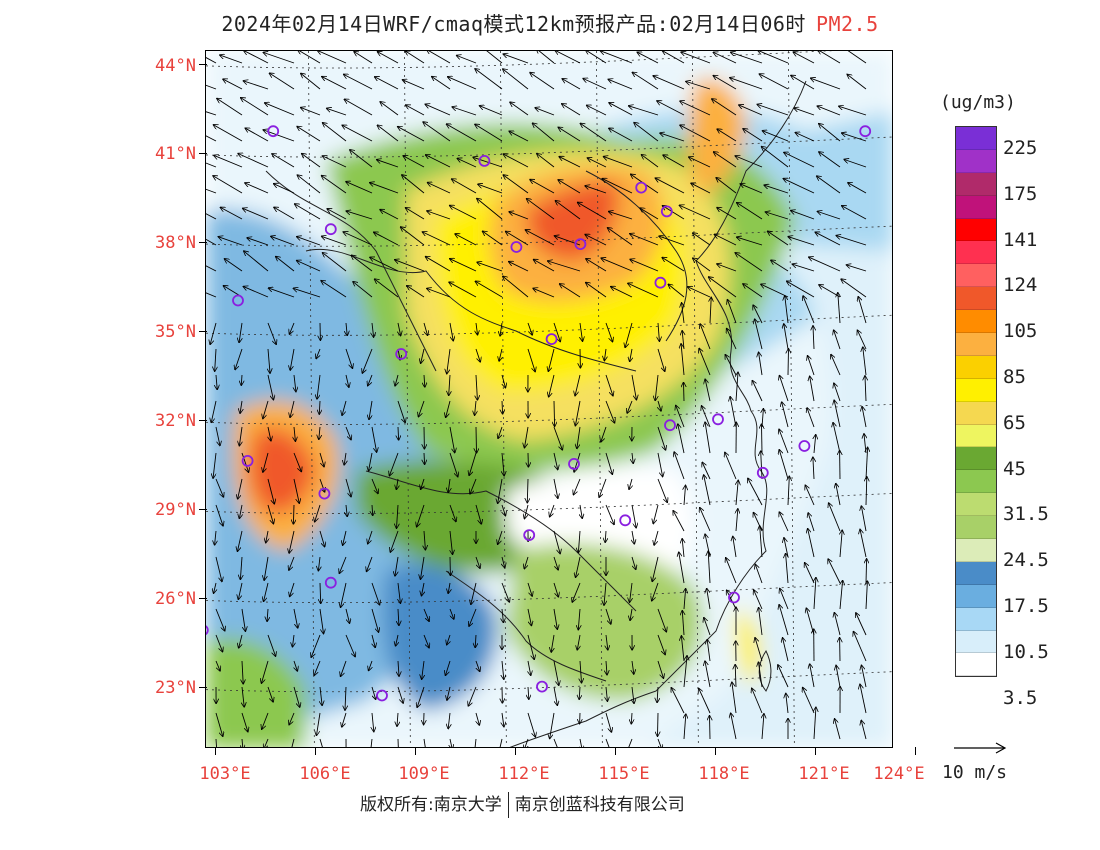 This screenshot has height=850, width=1100. Describe the element at coordinates (847, 24) in the screenshot. I see `title-product: PM2.5` at that location.